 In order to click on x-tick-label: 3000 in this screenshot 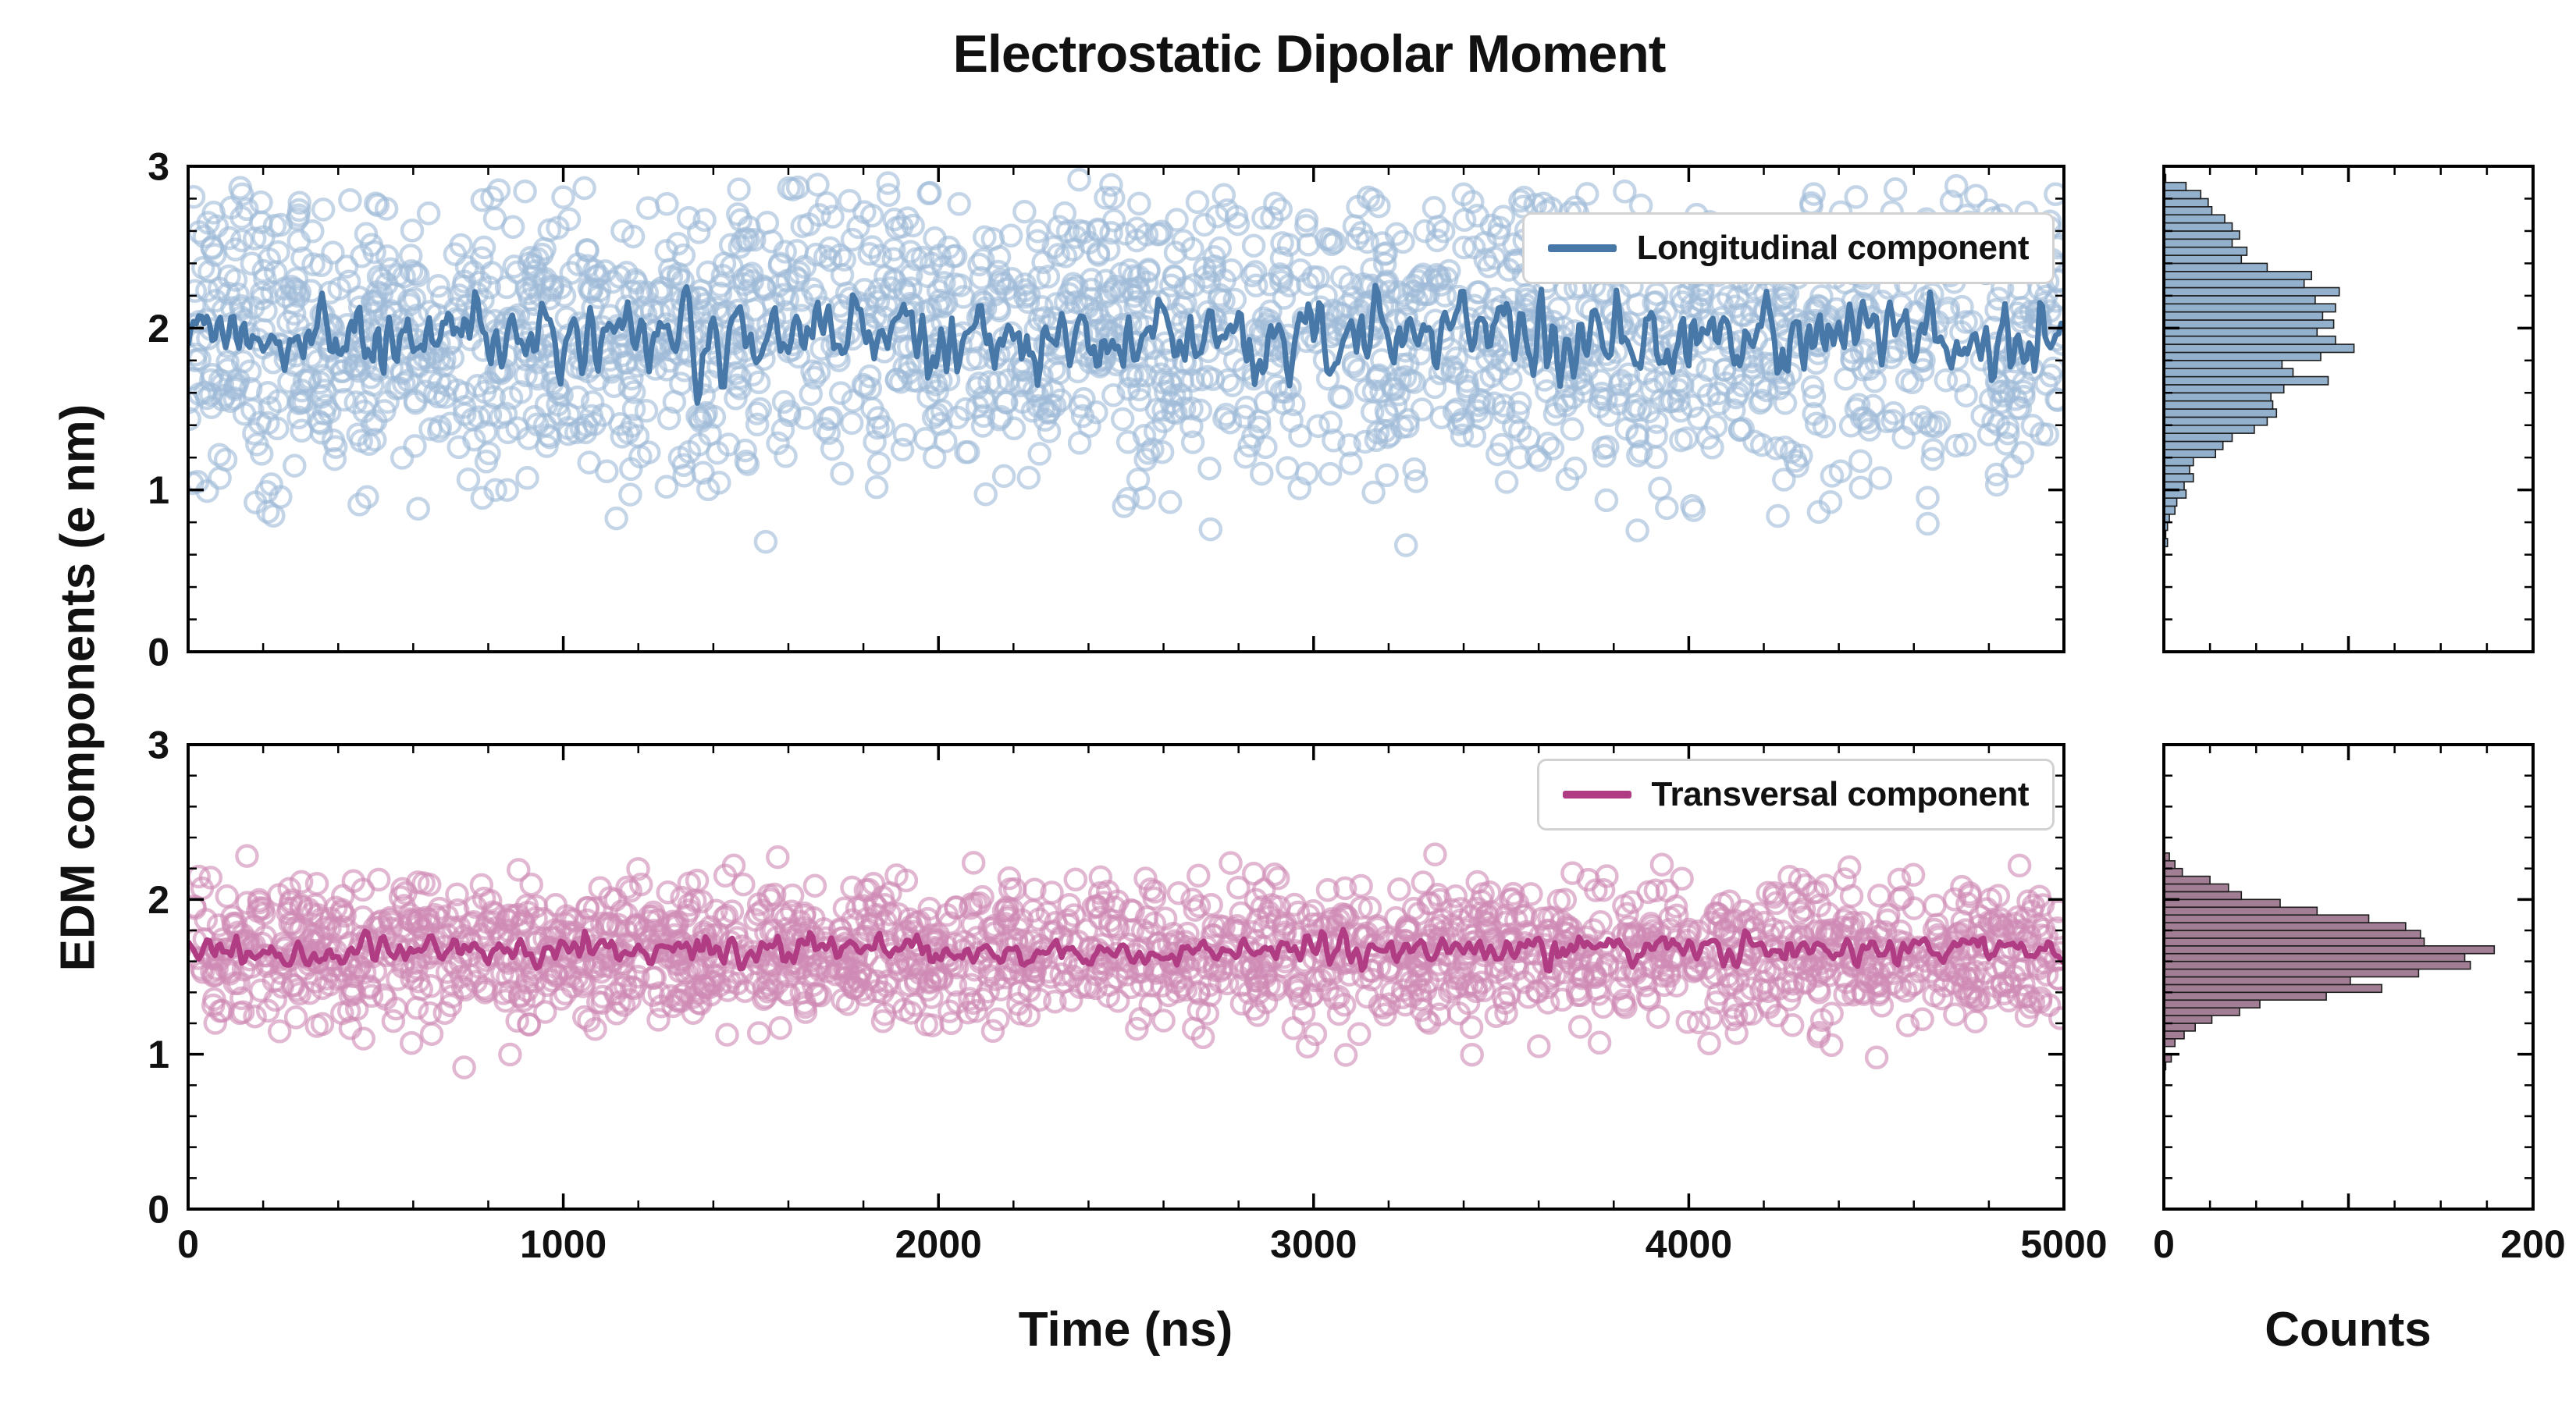, I will do `click(1313, 1244)`.